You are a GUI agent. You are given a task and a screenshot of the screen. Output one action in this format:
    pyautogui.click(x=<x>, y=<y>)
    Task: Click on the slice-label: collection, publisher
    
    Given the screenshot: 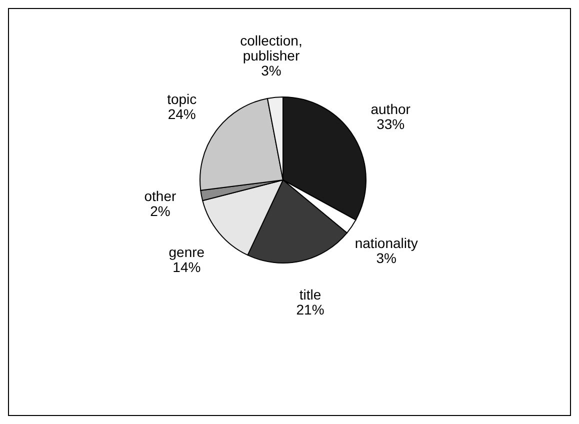 What is the action you would take?
    pyautogui.click(x=271, y=48)
    